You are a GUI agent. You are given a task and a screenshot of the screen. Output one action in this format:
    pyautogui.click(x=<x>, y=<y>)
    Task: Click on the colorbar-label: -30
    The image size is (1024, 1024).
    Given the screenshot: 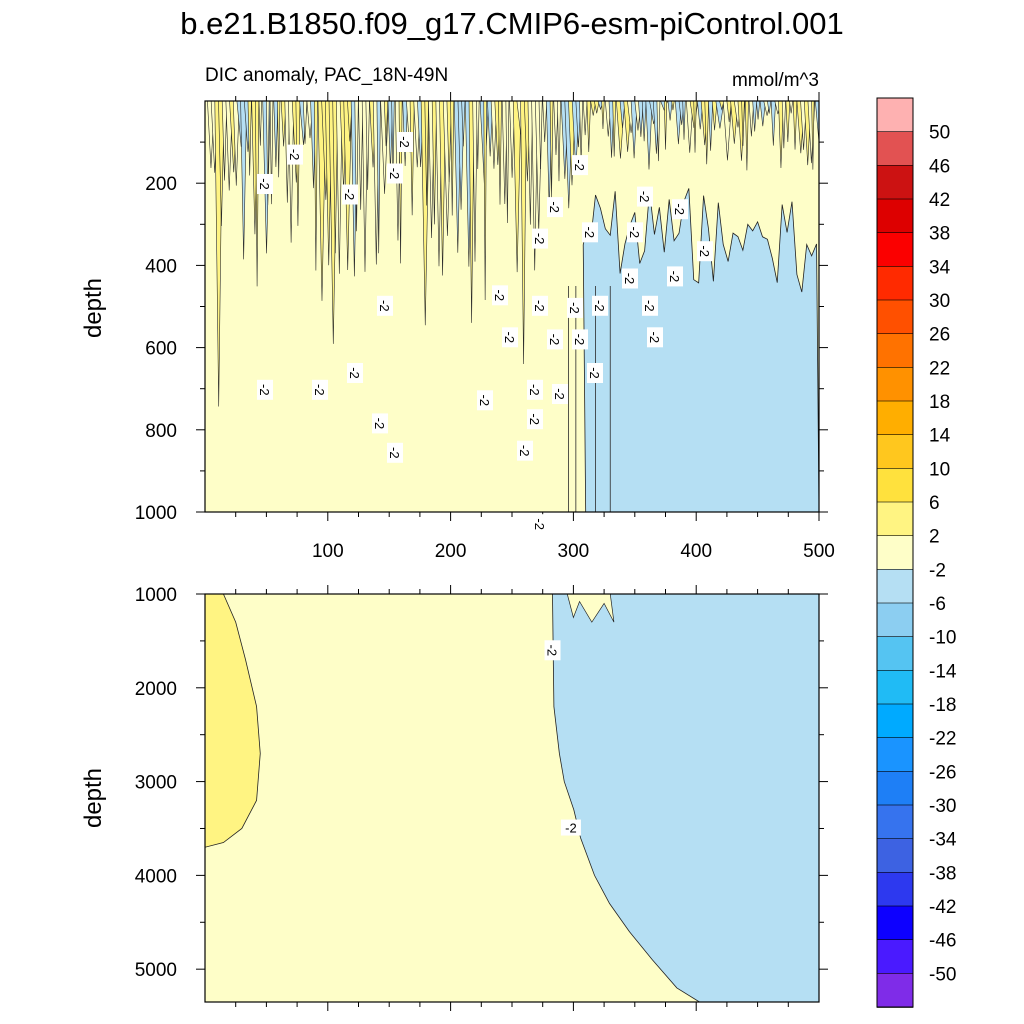 What is the action you would take?
    pyautogui.click(x=942, y=806)
    